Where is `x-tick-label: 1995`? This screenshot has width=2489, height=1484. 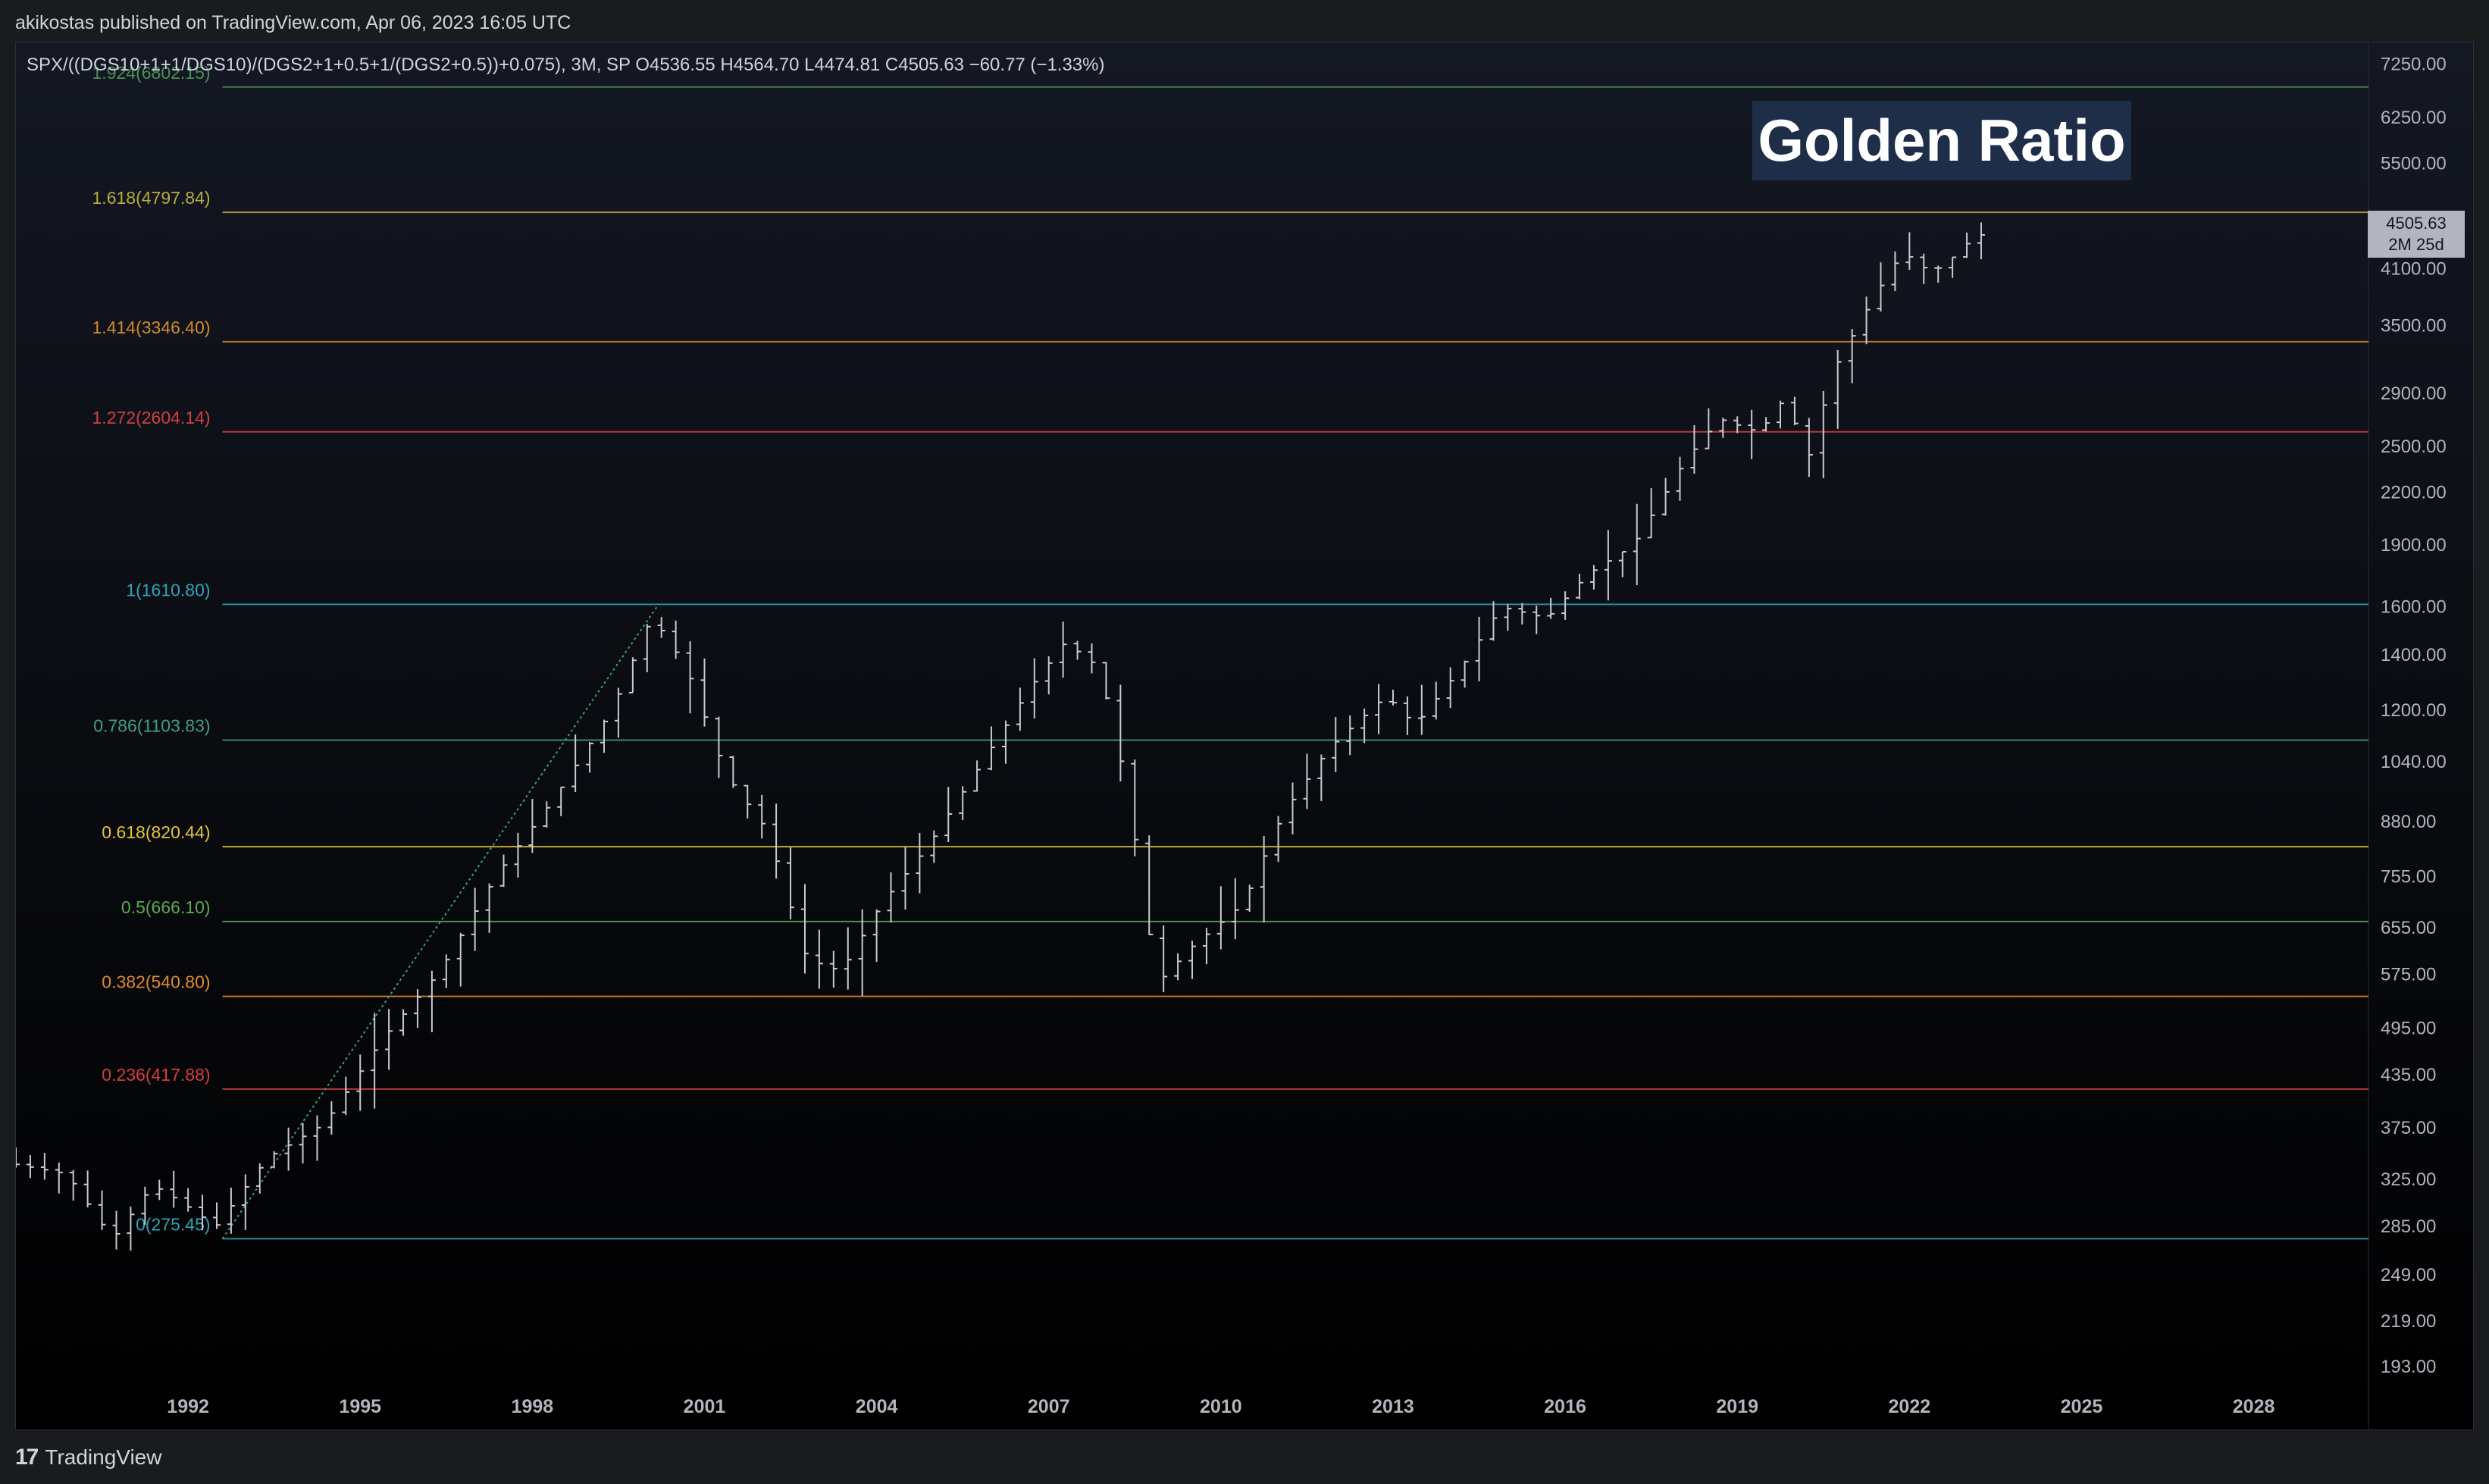
x-tick-label: 1995 is located at coordinates (360, 1406).